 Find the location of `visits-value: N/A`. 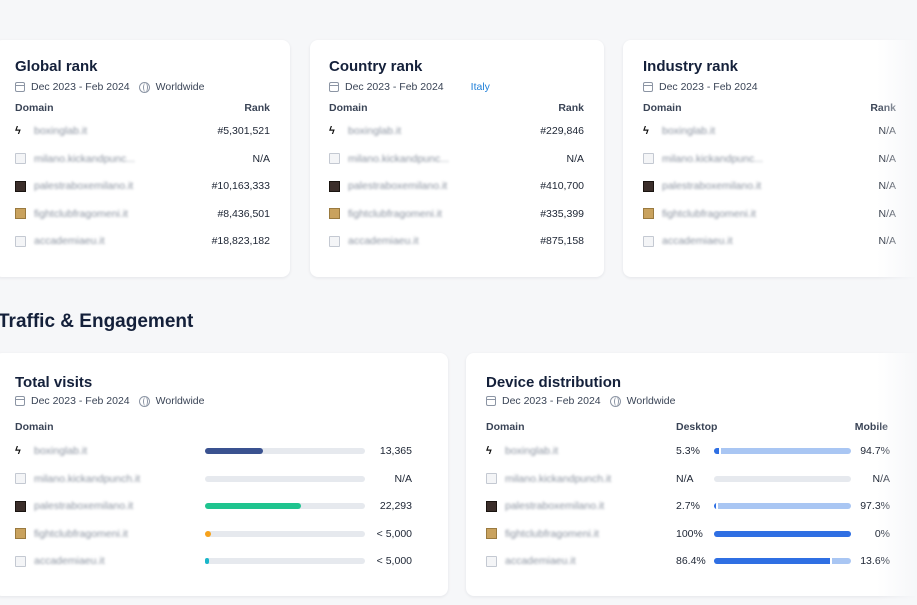

visits-value: N/A is located at coordinates (403, 478).